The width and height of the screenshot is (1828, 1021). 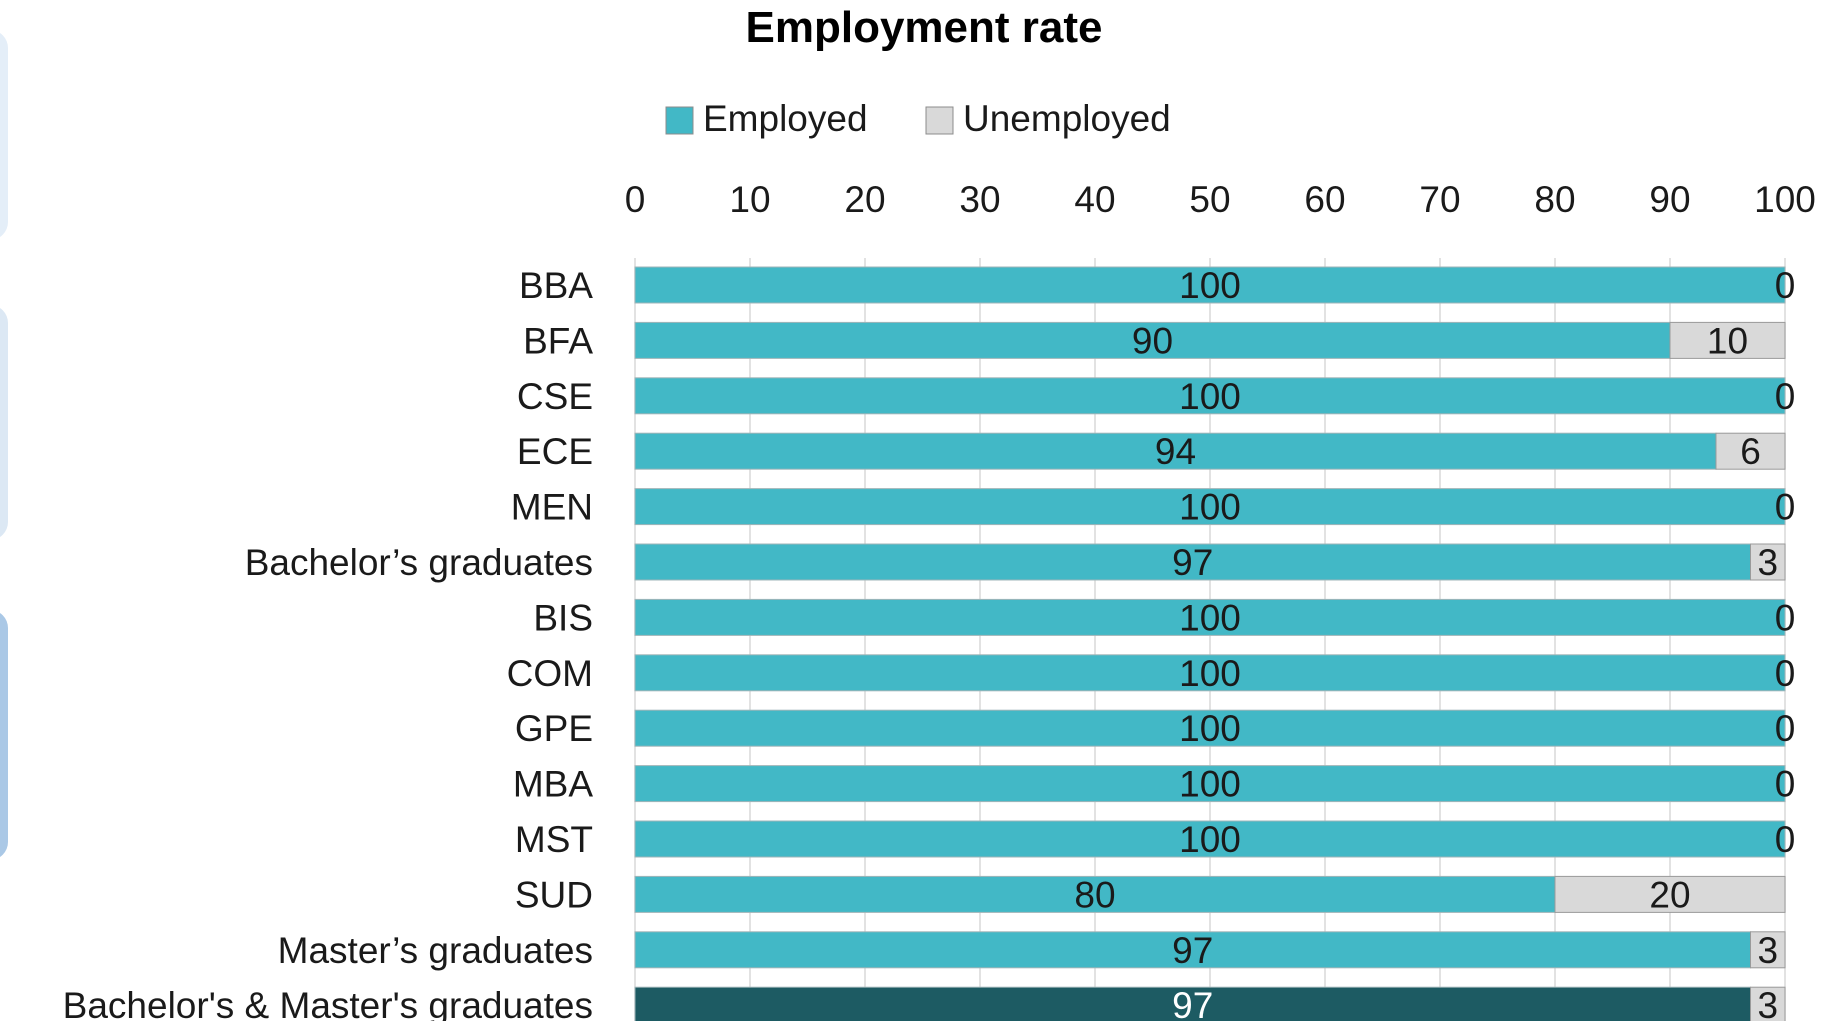 I want to click on legend-label-unemployed: Unemployed, so click(x=1067, y=118).